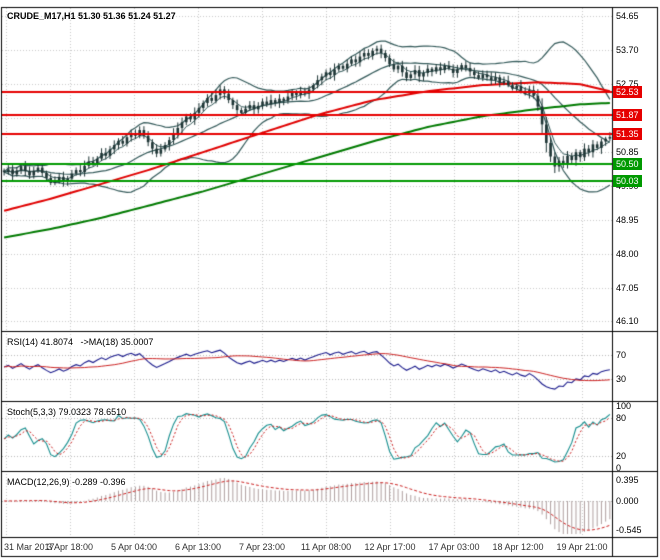  I want to click on macd-indicator-label: MACD(12,26,9) -0.289 -0.396, so click(66, 482).